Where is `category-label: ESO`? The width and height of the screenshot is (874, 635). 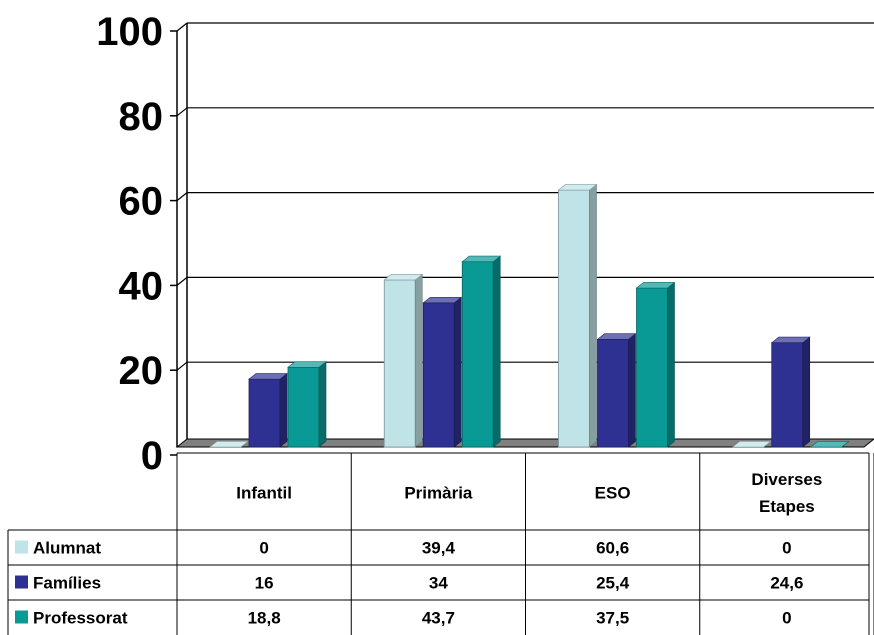 category-label: ESO is located at coordinates (613, 493).